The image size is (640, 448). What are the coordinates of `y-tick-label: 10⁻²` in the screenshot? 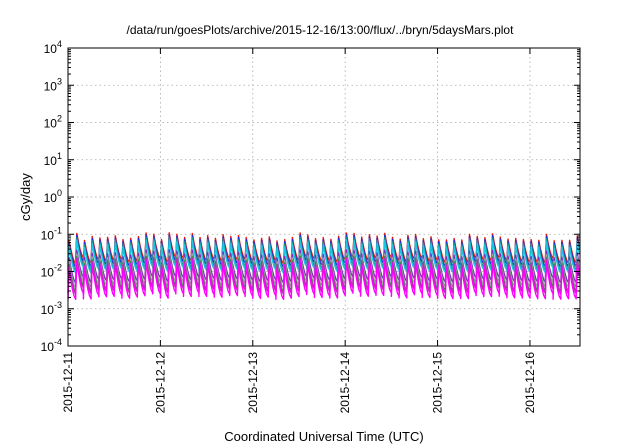 It's located at (51, 271).